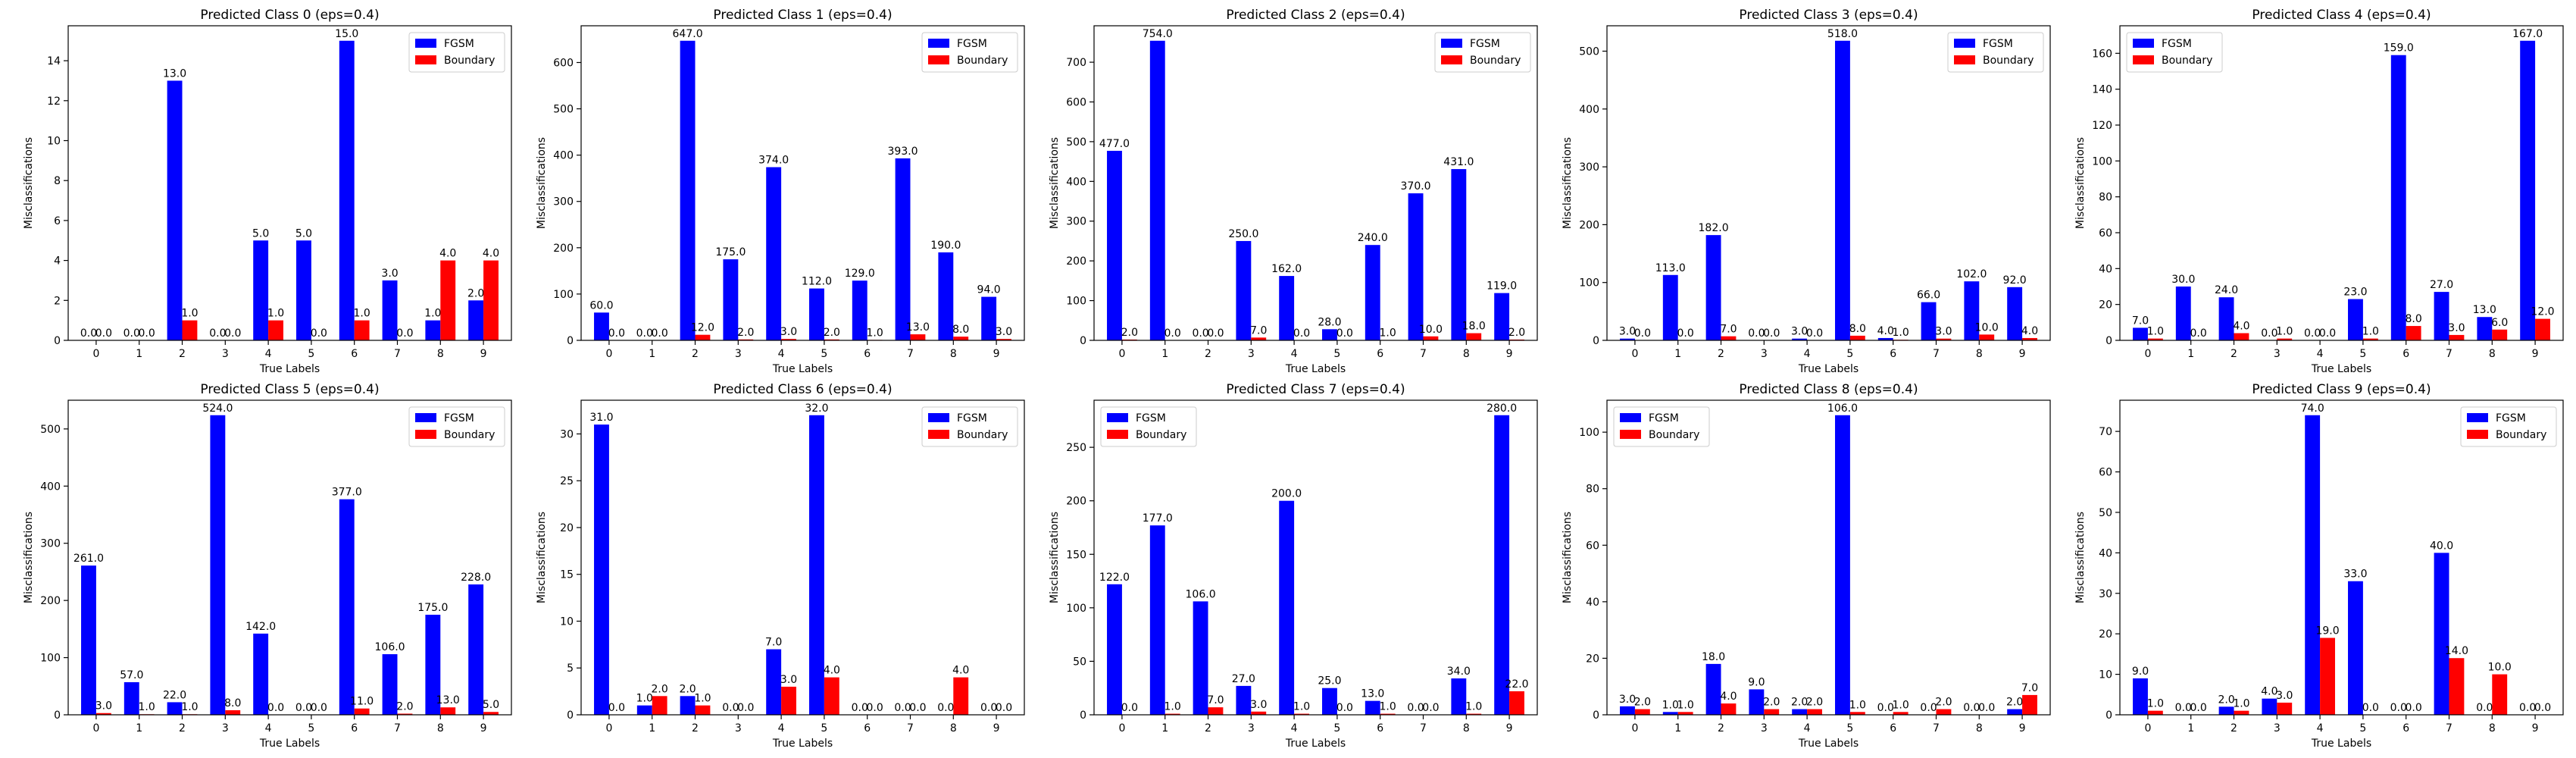 Image resolution: width=2576 pixels, height=758 pixels. I want to click on chart-title: Predicted Class 4 (eps=0.4), so click(2341, 15).